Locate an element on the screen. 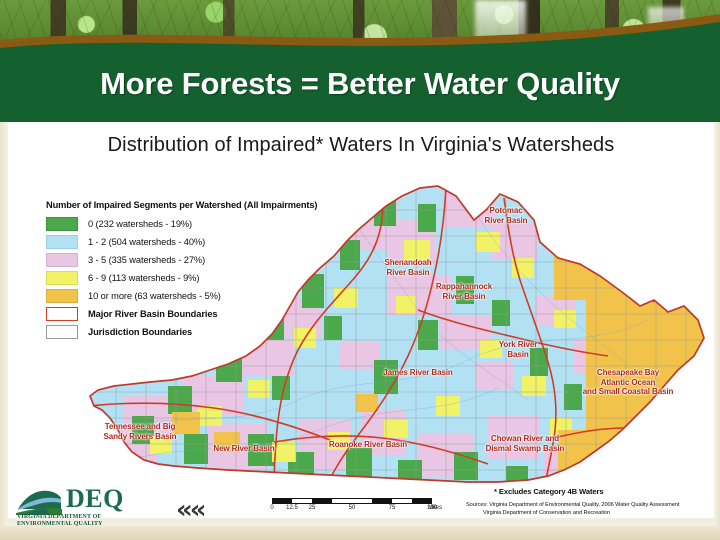  page-border-left is located at coordinates (4, 331).